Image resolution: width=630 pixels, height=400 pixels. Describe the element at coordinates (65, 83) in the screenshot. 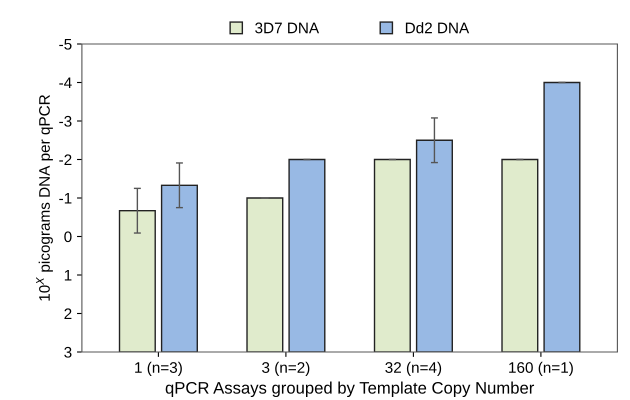

I see `y-tick-label: -4` at that location.